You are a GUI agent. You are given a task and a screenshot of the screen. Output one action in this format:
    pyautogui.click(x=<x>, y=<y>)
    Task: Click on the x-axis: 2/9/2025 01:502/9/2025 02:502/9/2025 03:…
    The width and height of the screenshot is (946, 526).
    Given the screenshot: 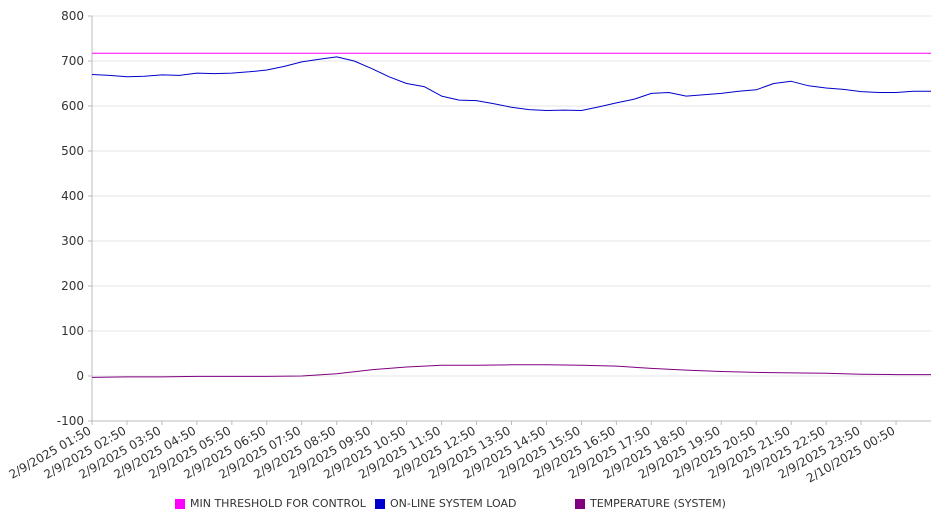 What is the action you would take?
    pyautogui.click(x=469, y=453)
    